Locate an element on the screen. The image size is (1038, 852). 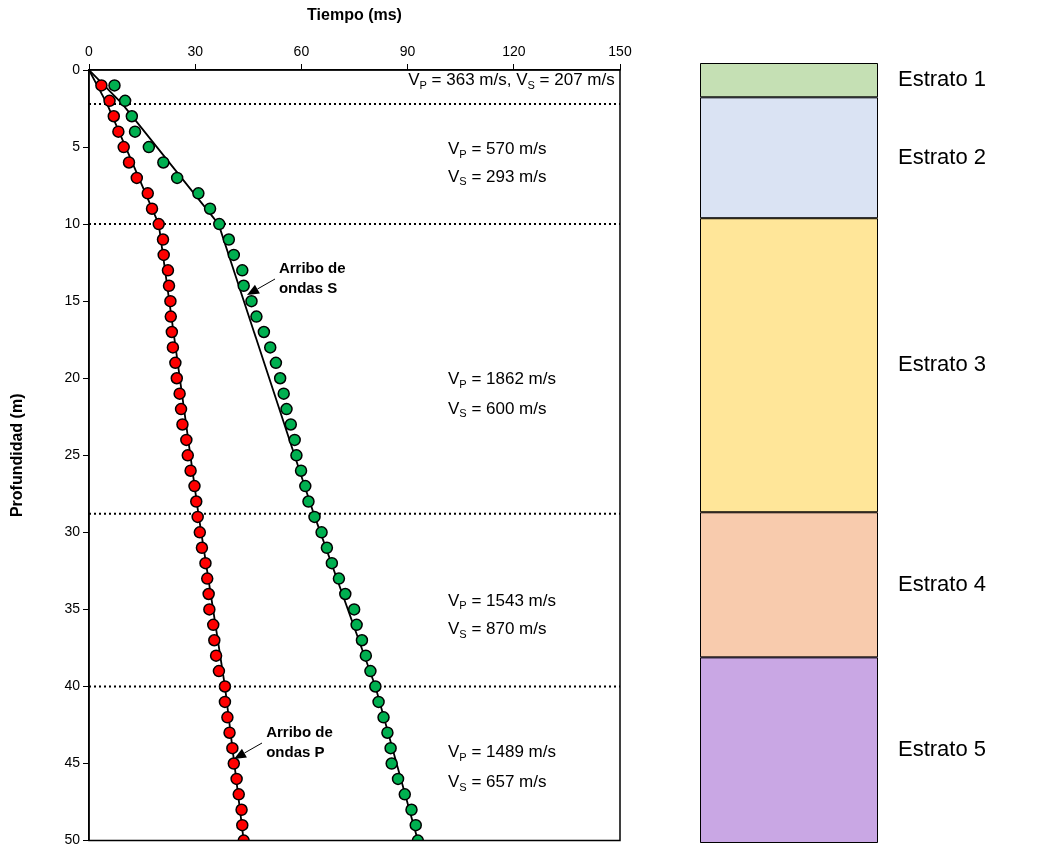
x-tick-label: 60 is located at coordinates (301, 51).